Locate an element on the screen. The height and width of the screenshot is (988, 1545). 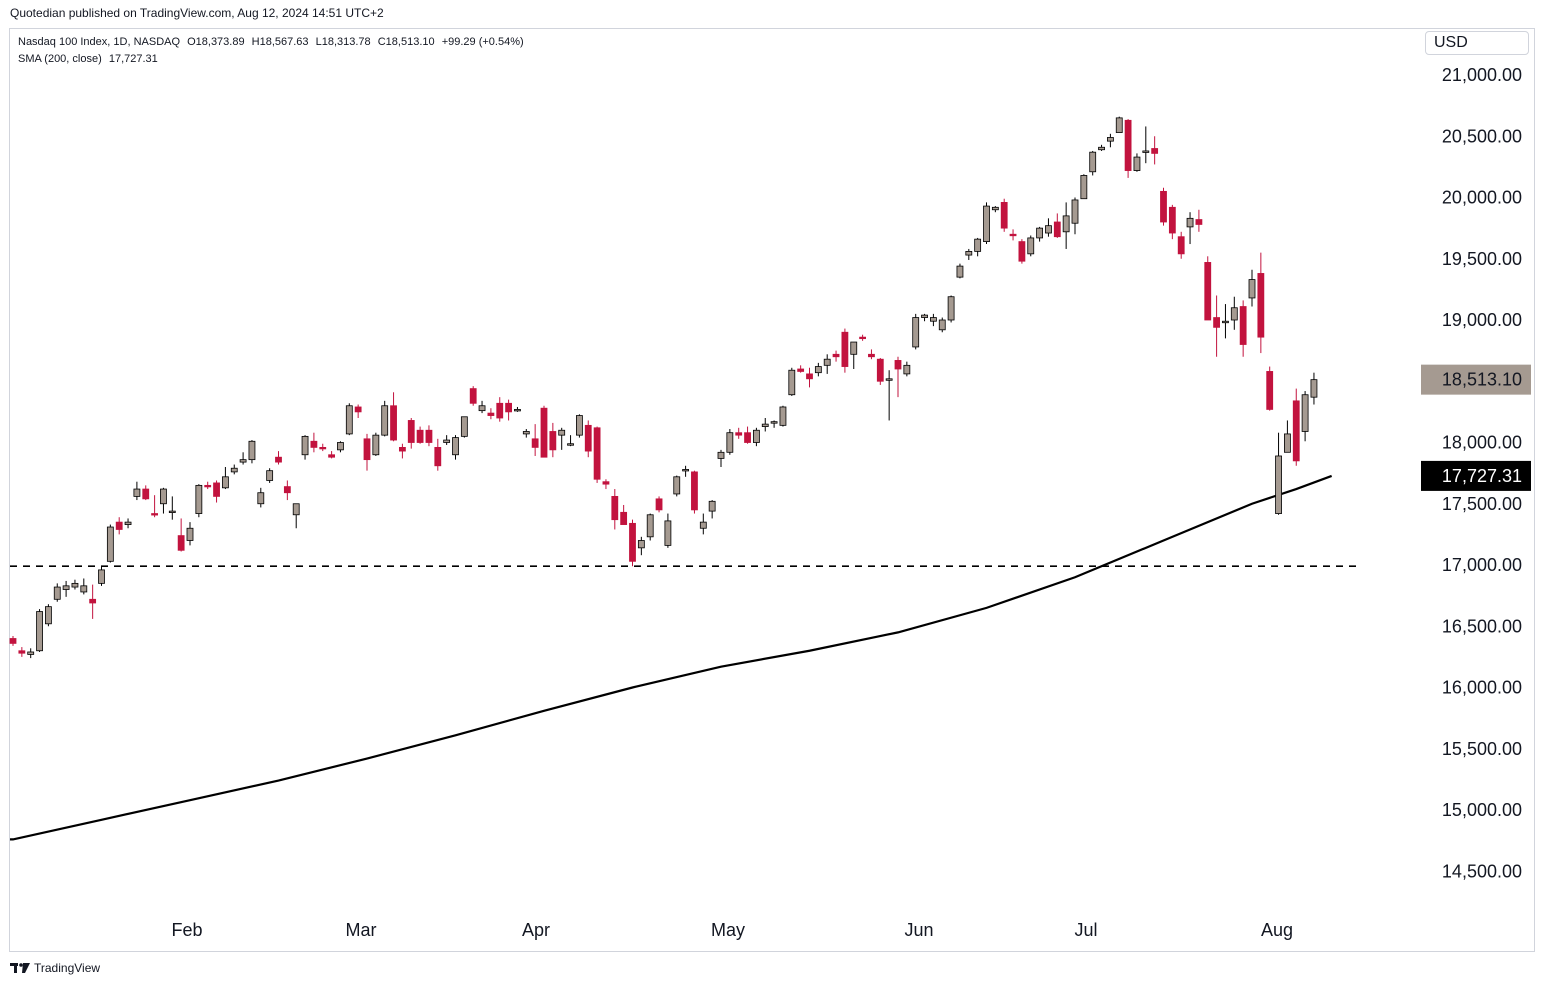
x-tick-label: May is located at coordinates (728, 930).